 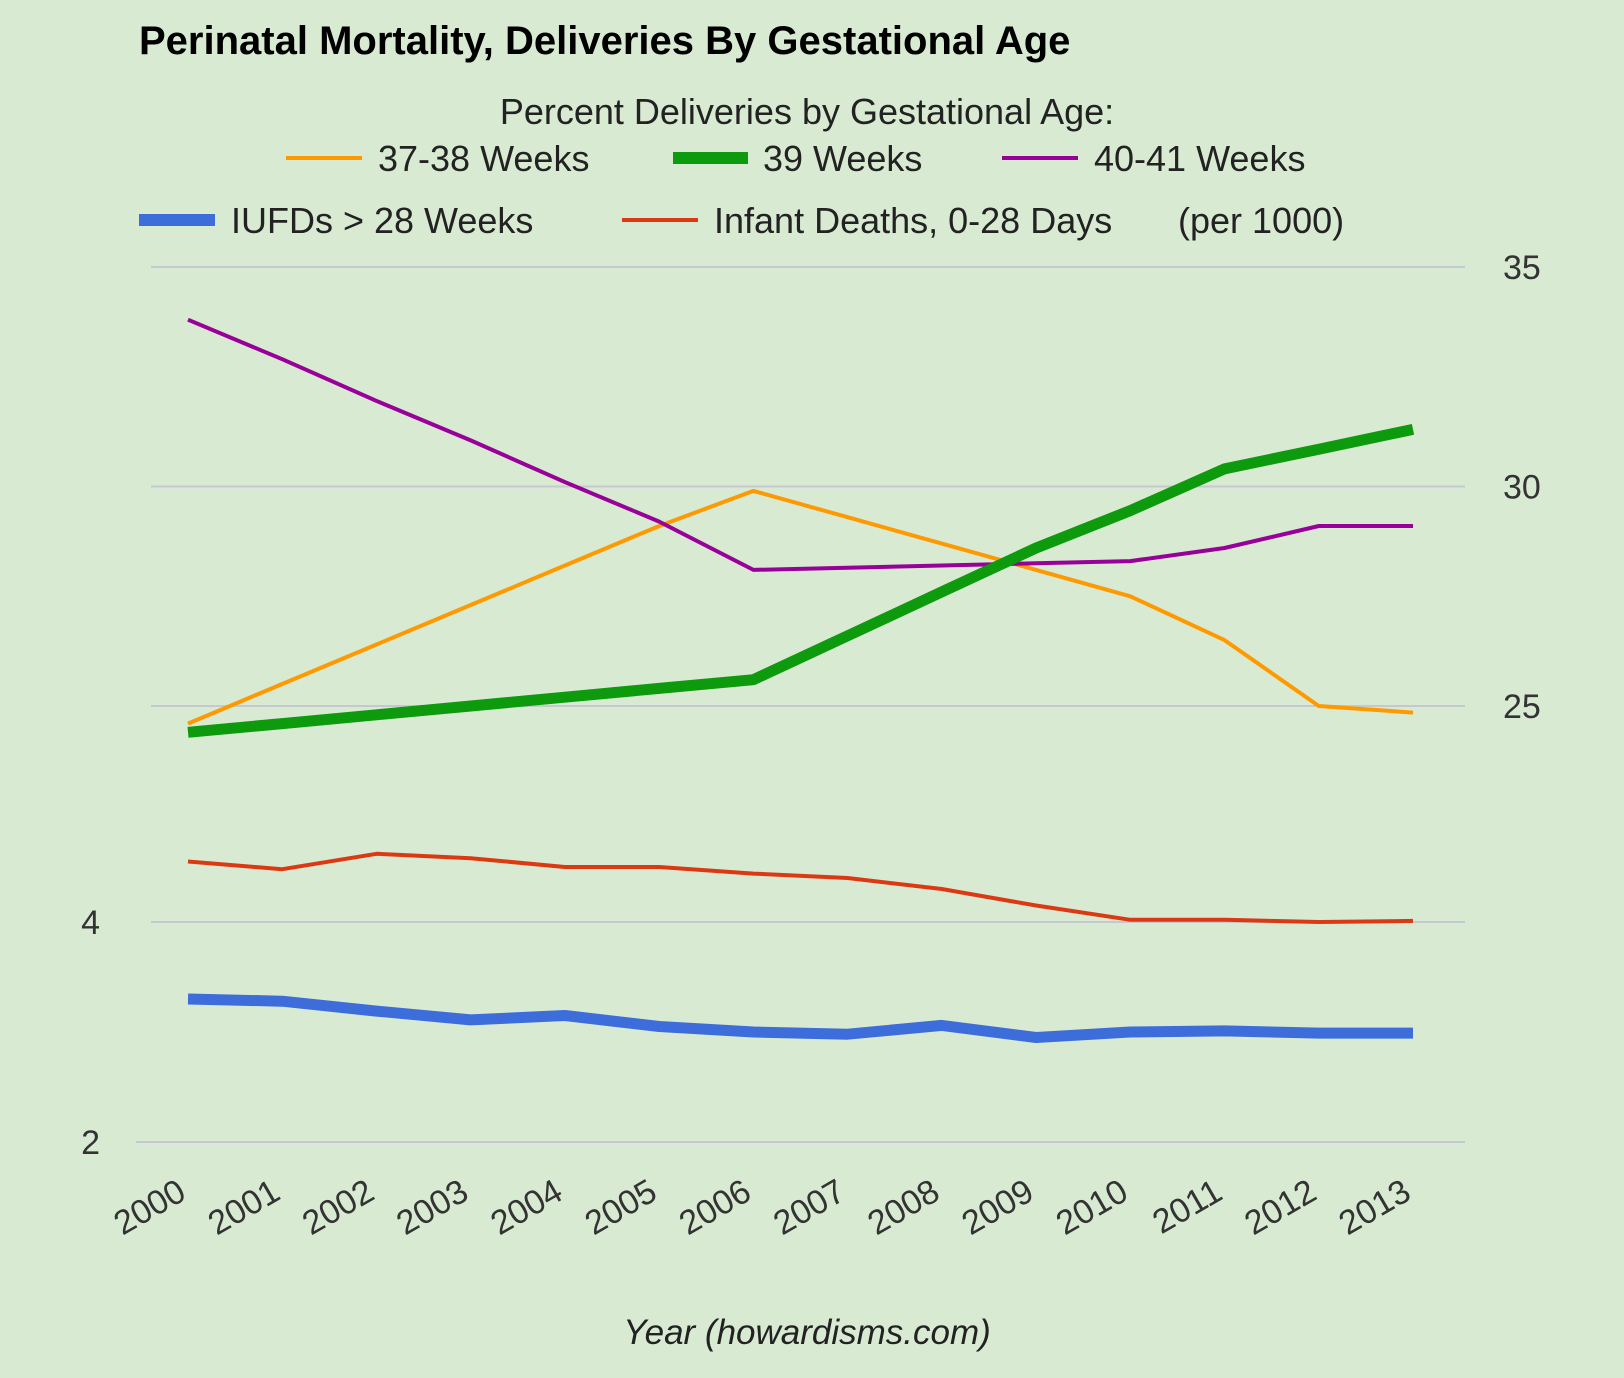 What do you see at coordinates (807, 1332) in the screenshot?
I see `x-axis-label: Year (howardisms.com)` at bounding box center [807, 1332].